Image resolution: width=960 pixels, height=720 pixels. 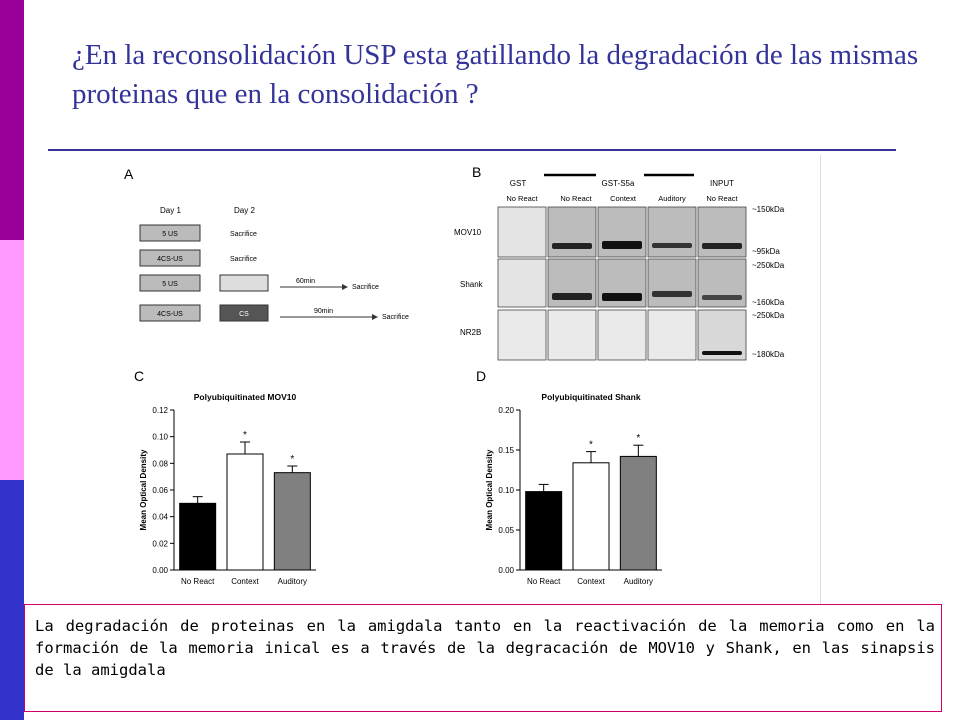 What do you see at coordinates (766, 251) in the screenshot?
I see `mw-marker: ~95kDa` at bounding box center [766, 251].